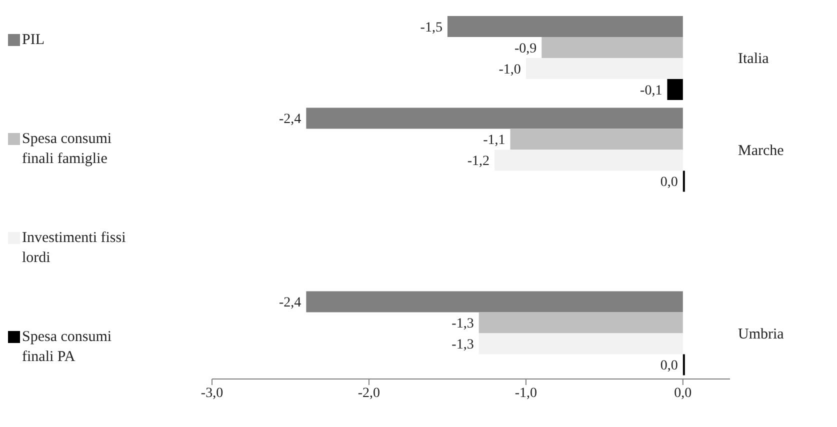  What do you see at coordinates (34, 40) in the screenshot?
I see `legend-label: PIL` at bounding box center [34, 40].